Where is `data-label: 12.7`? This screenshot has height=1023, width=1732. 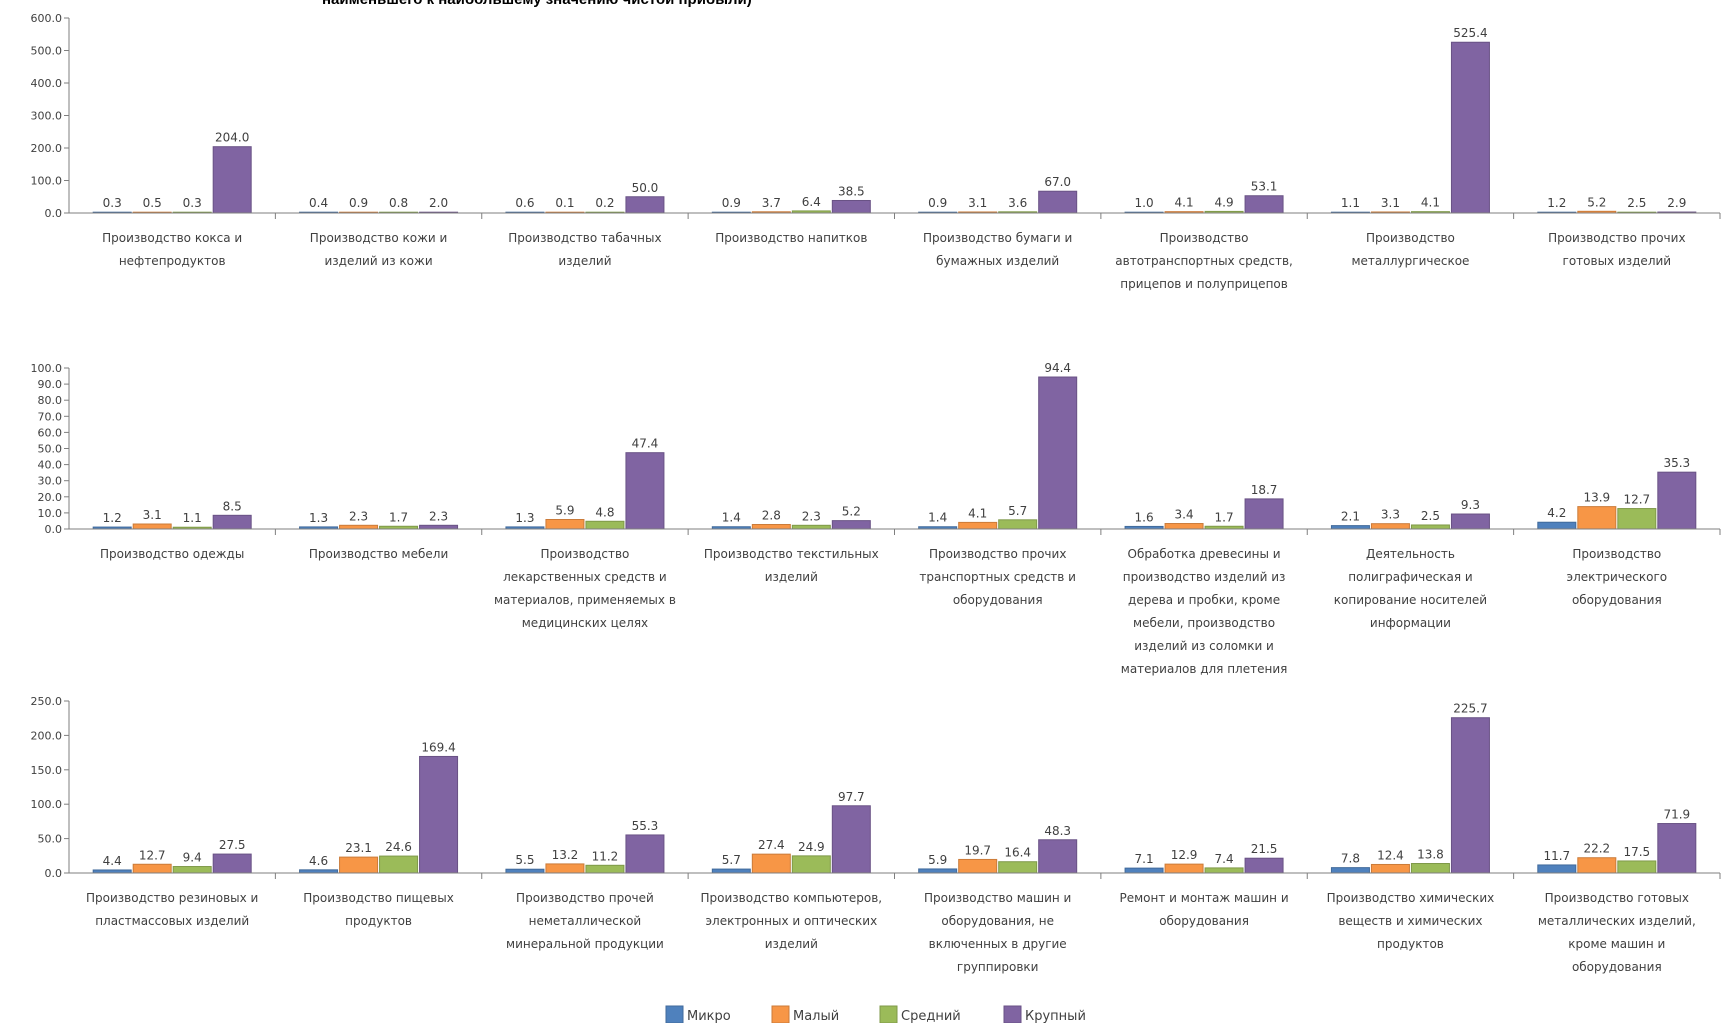
data-label: 12.7 is located at coordinates (152, 855).